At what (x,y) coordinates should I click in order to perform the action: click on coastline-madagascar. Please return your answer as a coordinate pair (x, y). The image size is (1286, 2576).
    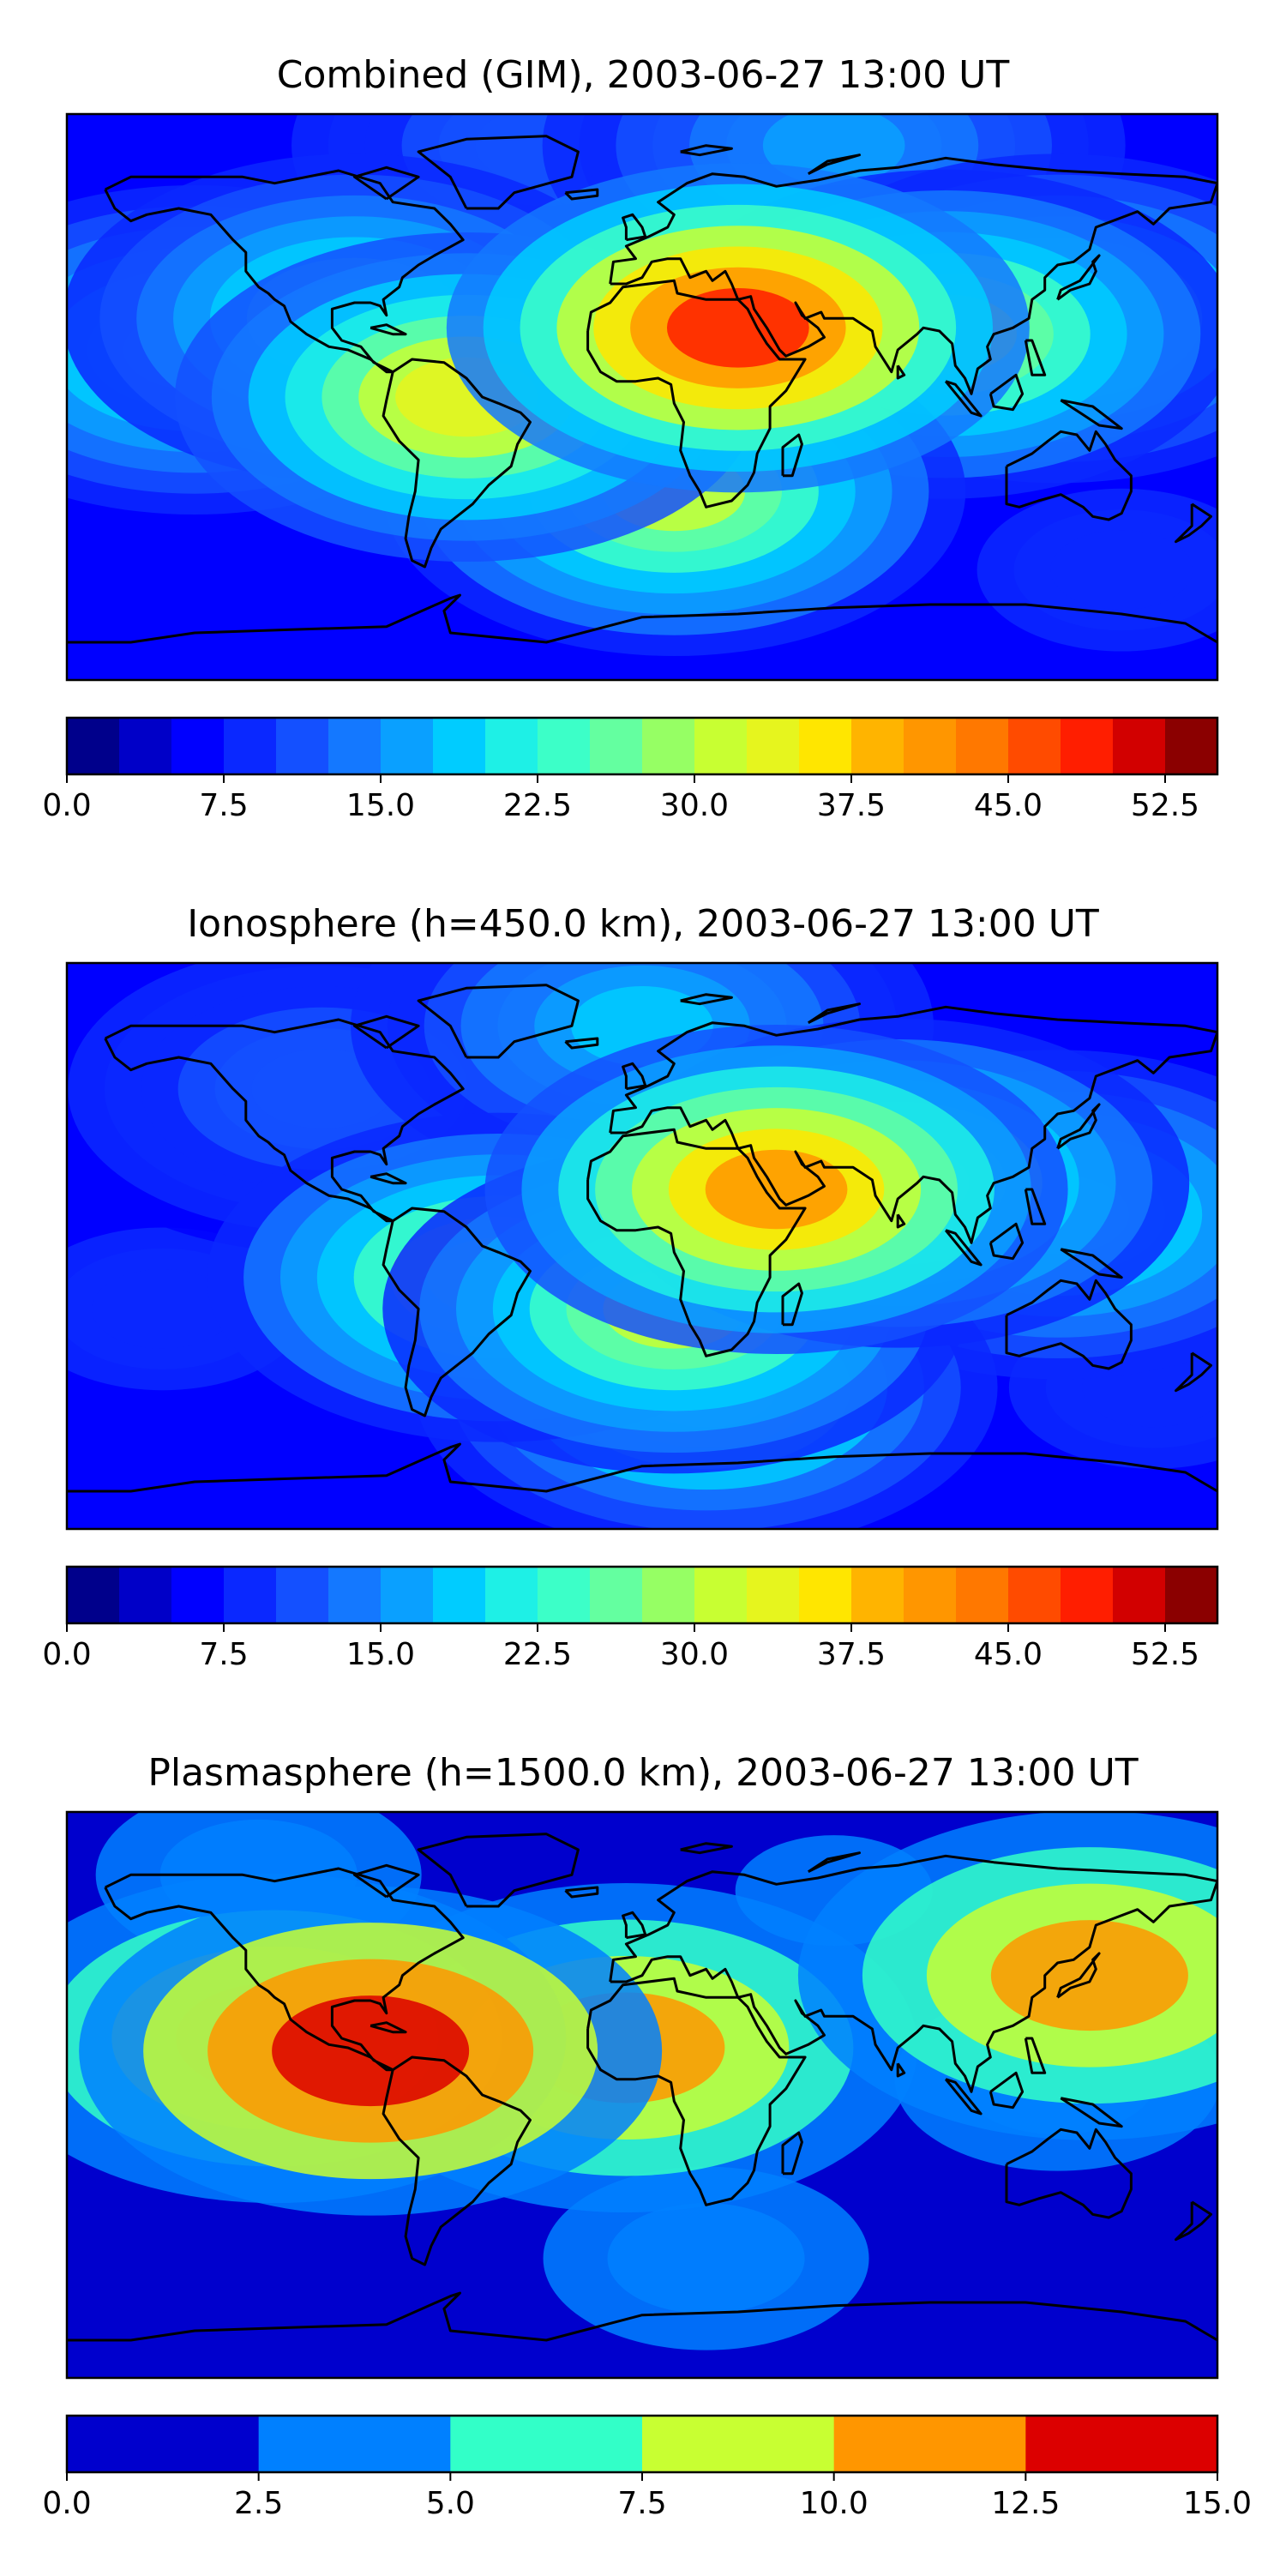
    Looking at the image, I should click on (792, 455).